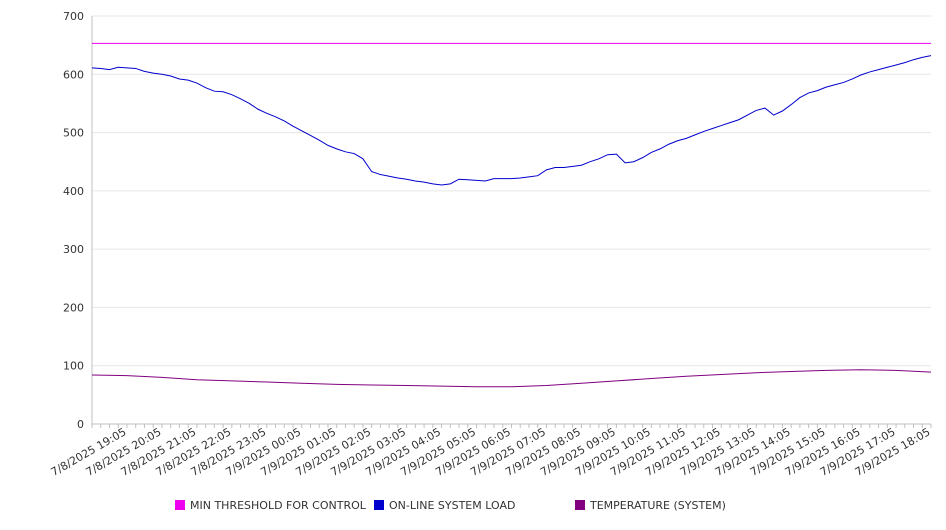 The image size is (946, 530). Describe the element at coordinates (73, 191) in the screenshot. I see `y-tick-label: 400` at that location.